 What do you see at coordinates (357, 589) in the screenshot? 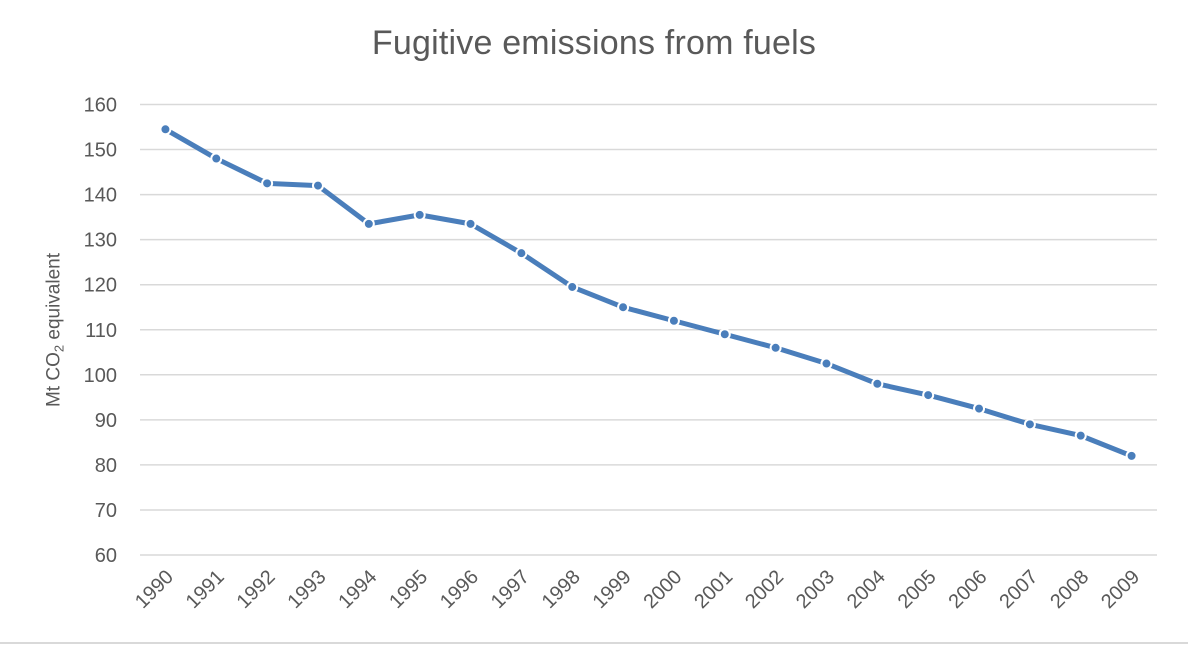
I see `x-tick-label: 1994` at bounding box center [357, 589].